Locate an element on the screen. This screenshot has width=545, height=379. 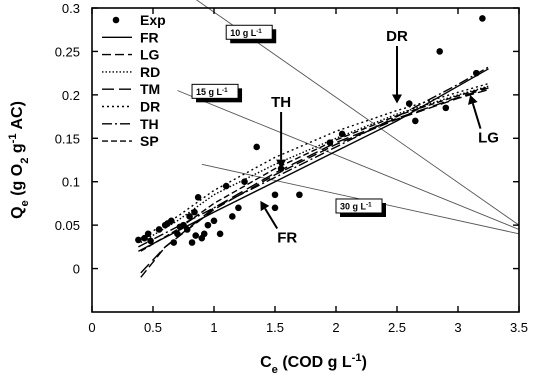
operating-line-label: 15 g L-1 is located at coordinates (212, 91).